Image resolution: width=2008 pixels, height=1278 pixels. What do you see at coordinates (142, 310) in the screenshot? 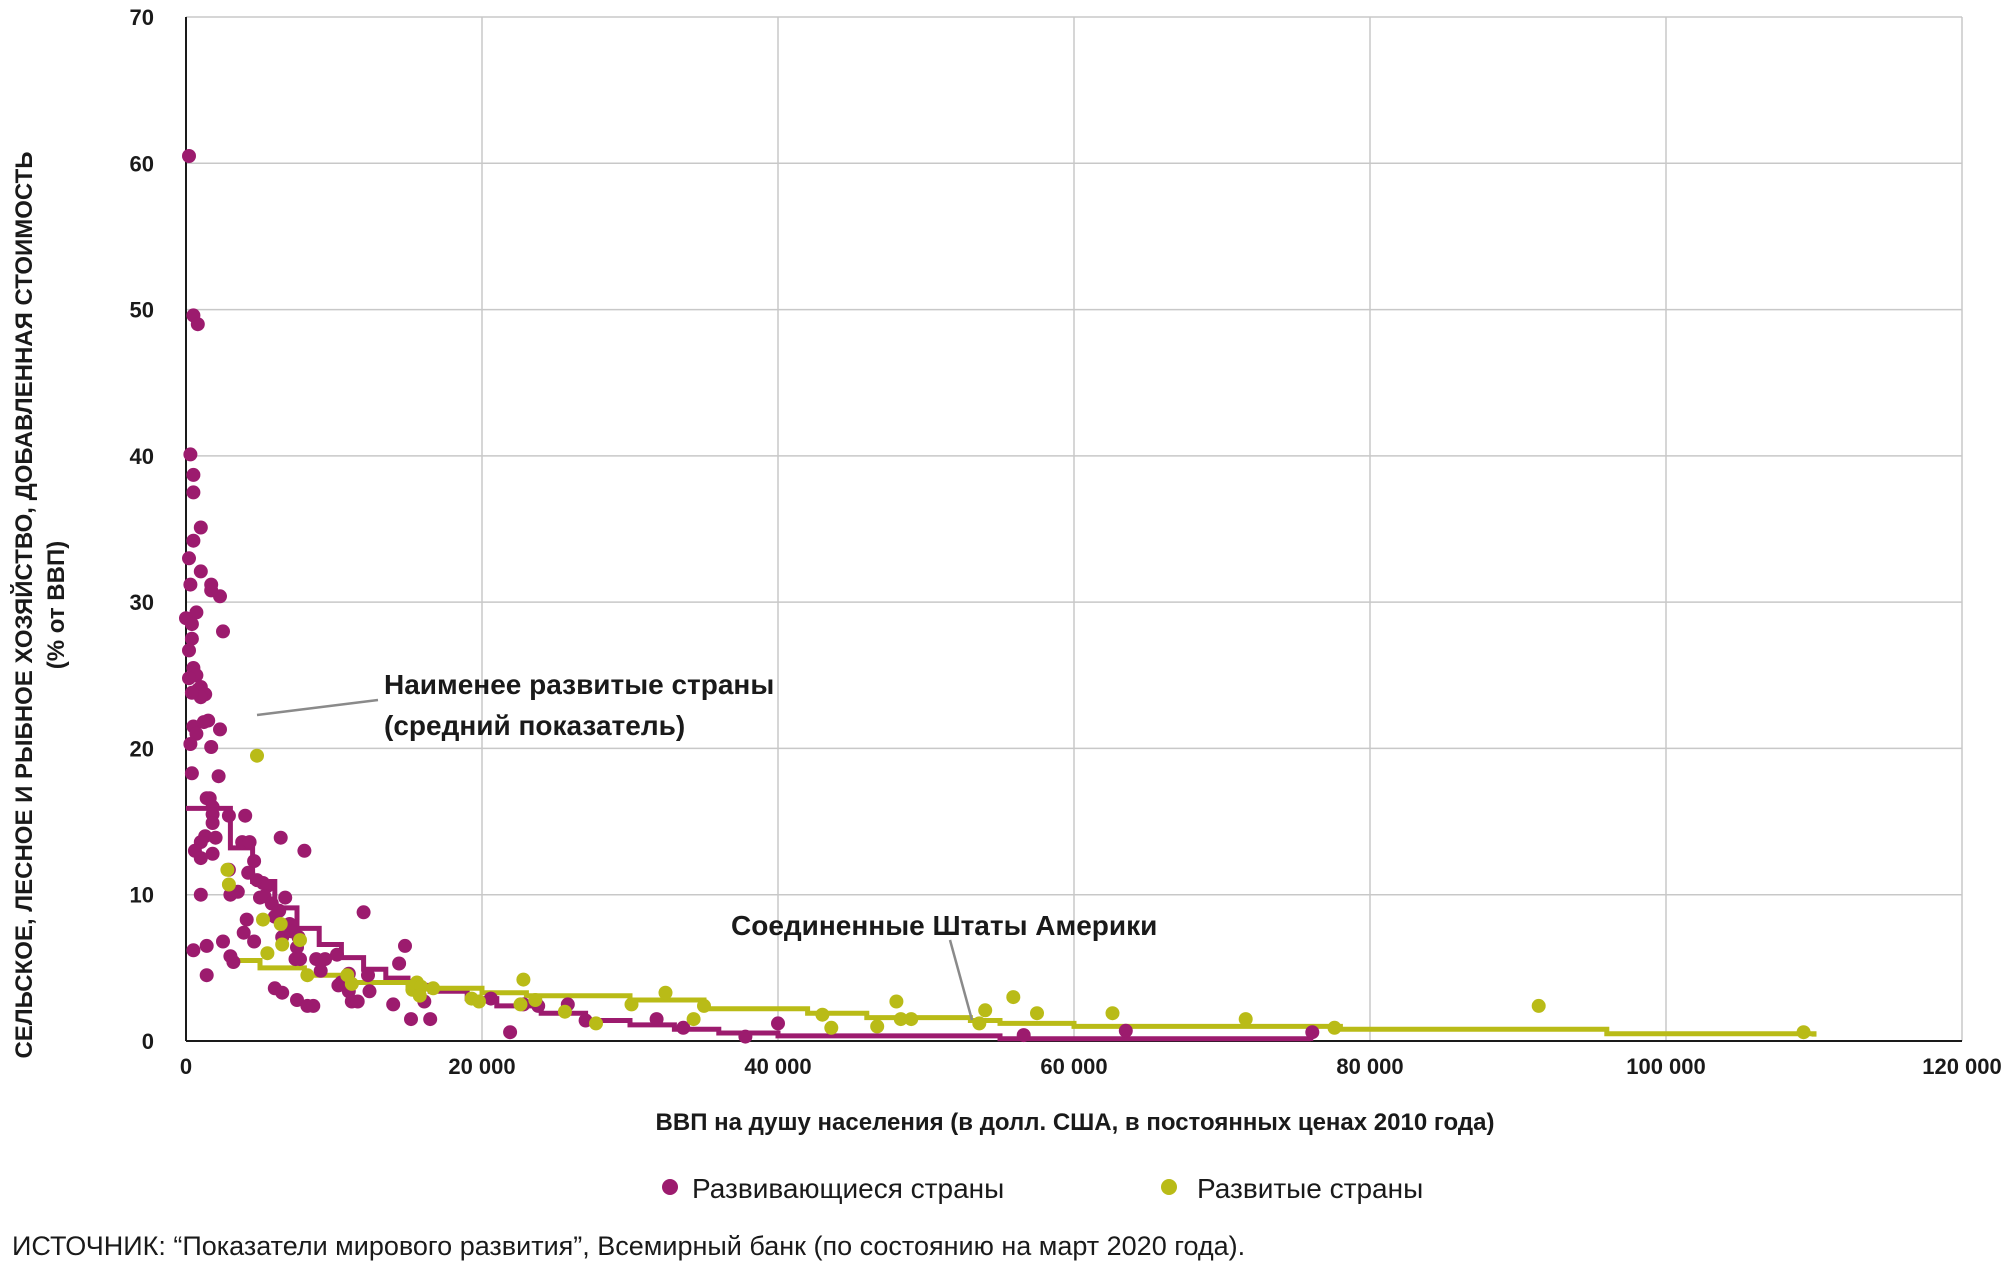
I see `y-tick-label: 50` at bounding box center [142, 310].